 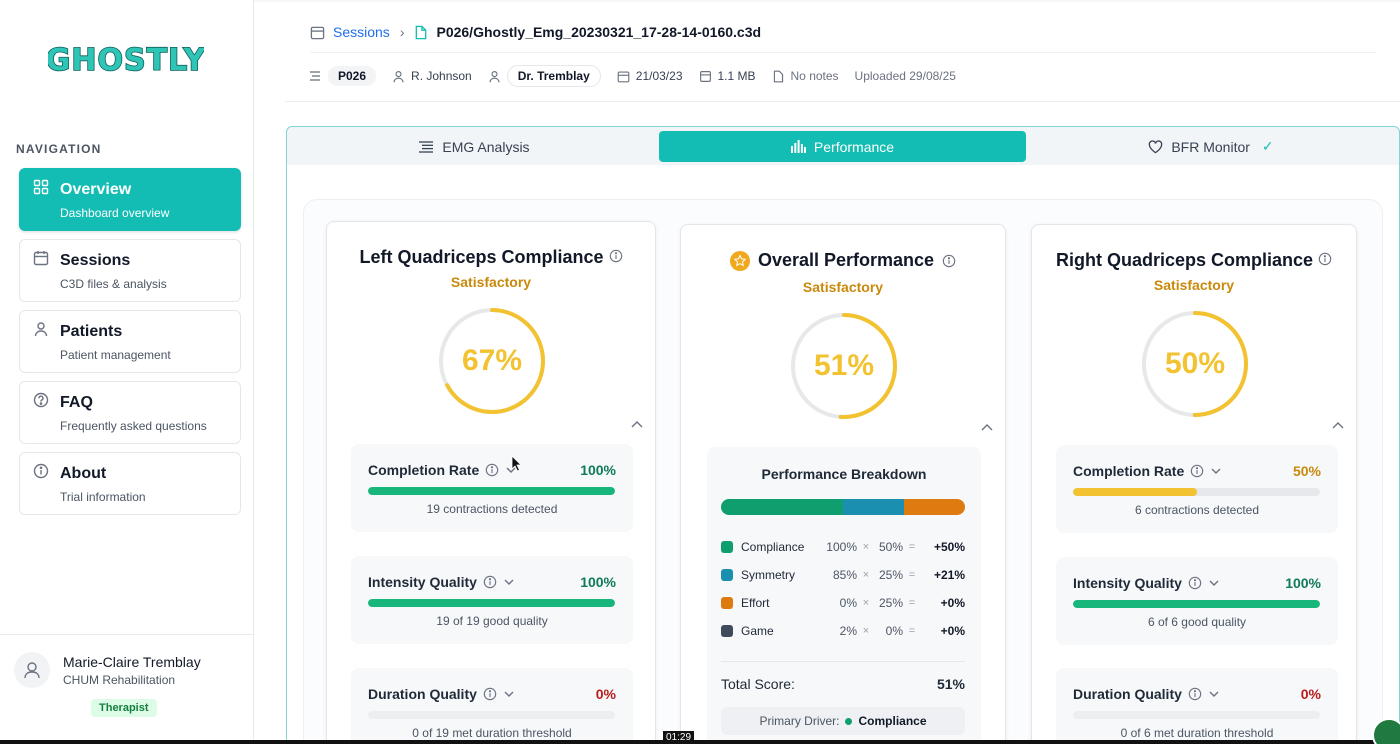 I want to click on meta-patient-name: R. Johnson, so click(x=432, y=76).